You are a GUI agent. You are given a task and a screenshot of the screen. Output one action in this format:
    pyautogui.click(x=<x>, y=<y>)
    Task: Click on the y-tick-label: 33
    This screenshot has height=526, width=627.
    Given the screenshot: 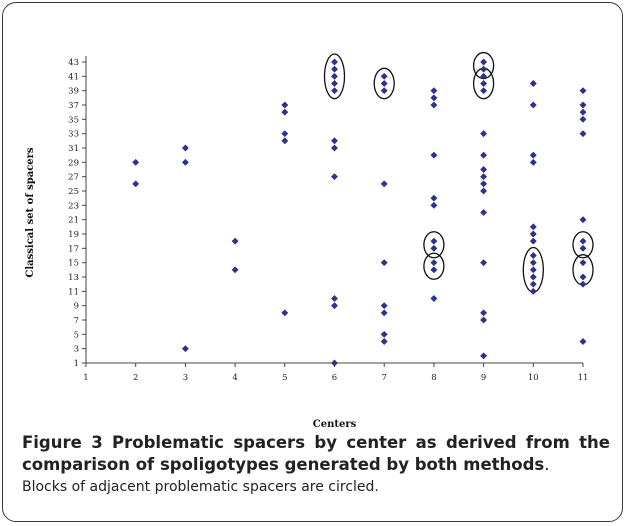 What is the action you would take?
    pyautogui.click(x=73, y=135)
    